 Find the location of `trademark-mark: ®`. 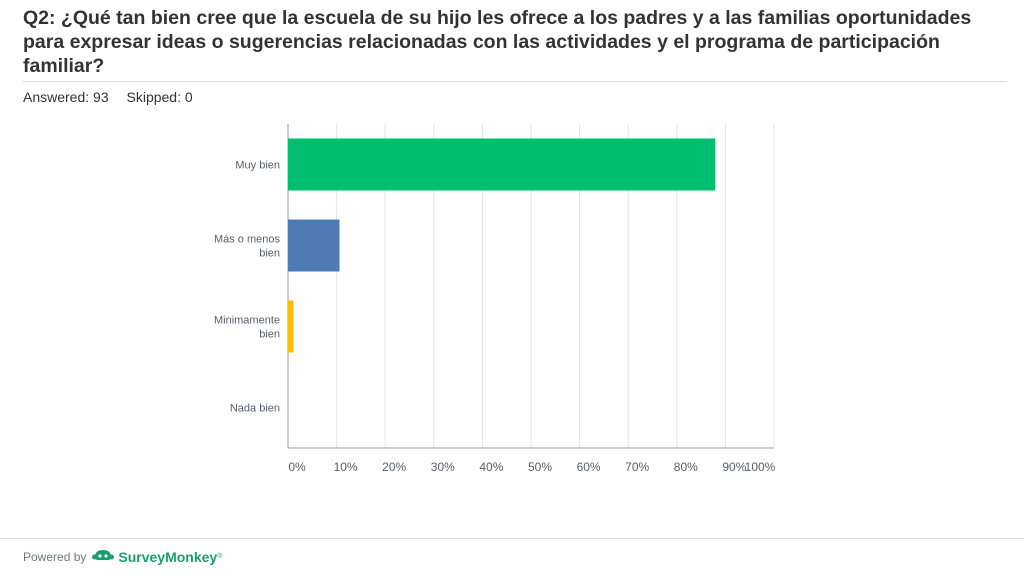

trademark-mark: ® is located at coordinates (220, 556).